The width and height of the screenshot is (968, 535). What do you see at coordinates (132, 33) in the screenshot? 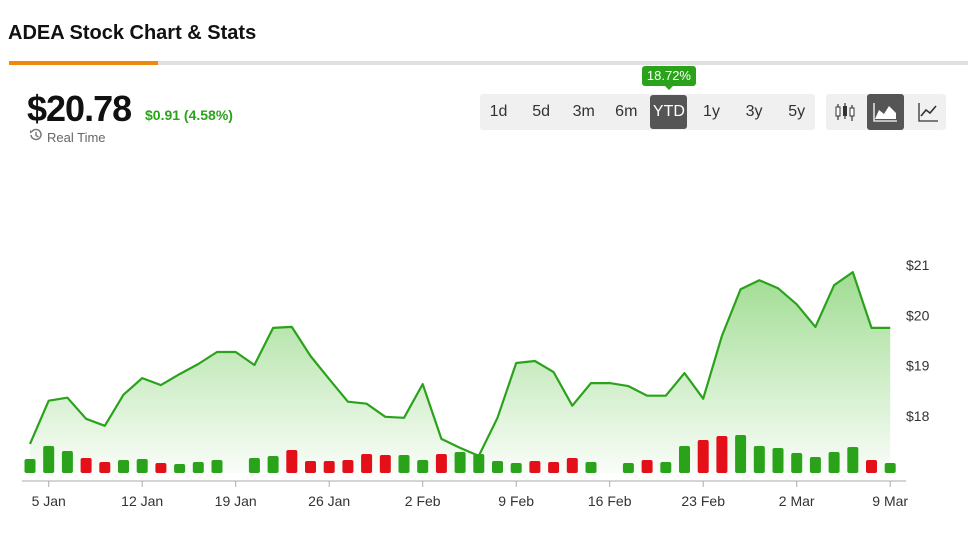
I see `section-title: ADEA Stock Chart & Stats` at bounding box center [132, 33].